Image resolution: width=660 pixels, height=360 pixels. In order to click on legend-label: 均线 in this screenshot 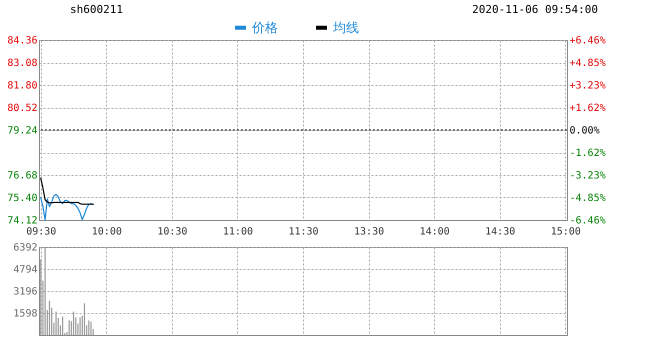, I will do `click(345, 28)`.